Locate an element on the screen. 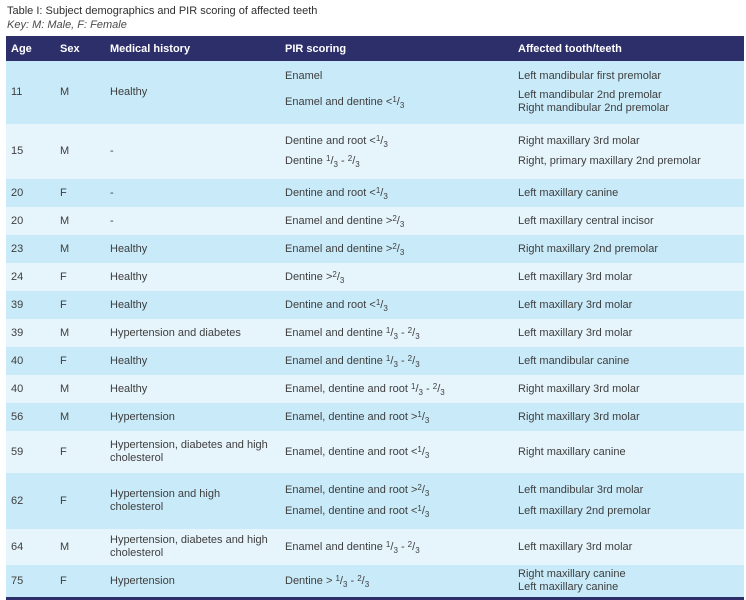 This screenshot has height=600, width=746. pir-teeth-groups: Dentine >2/3 Left maxillary 3rd molar is located at coordinates (514, 277).